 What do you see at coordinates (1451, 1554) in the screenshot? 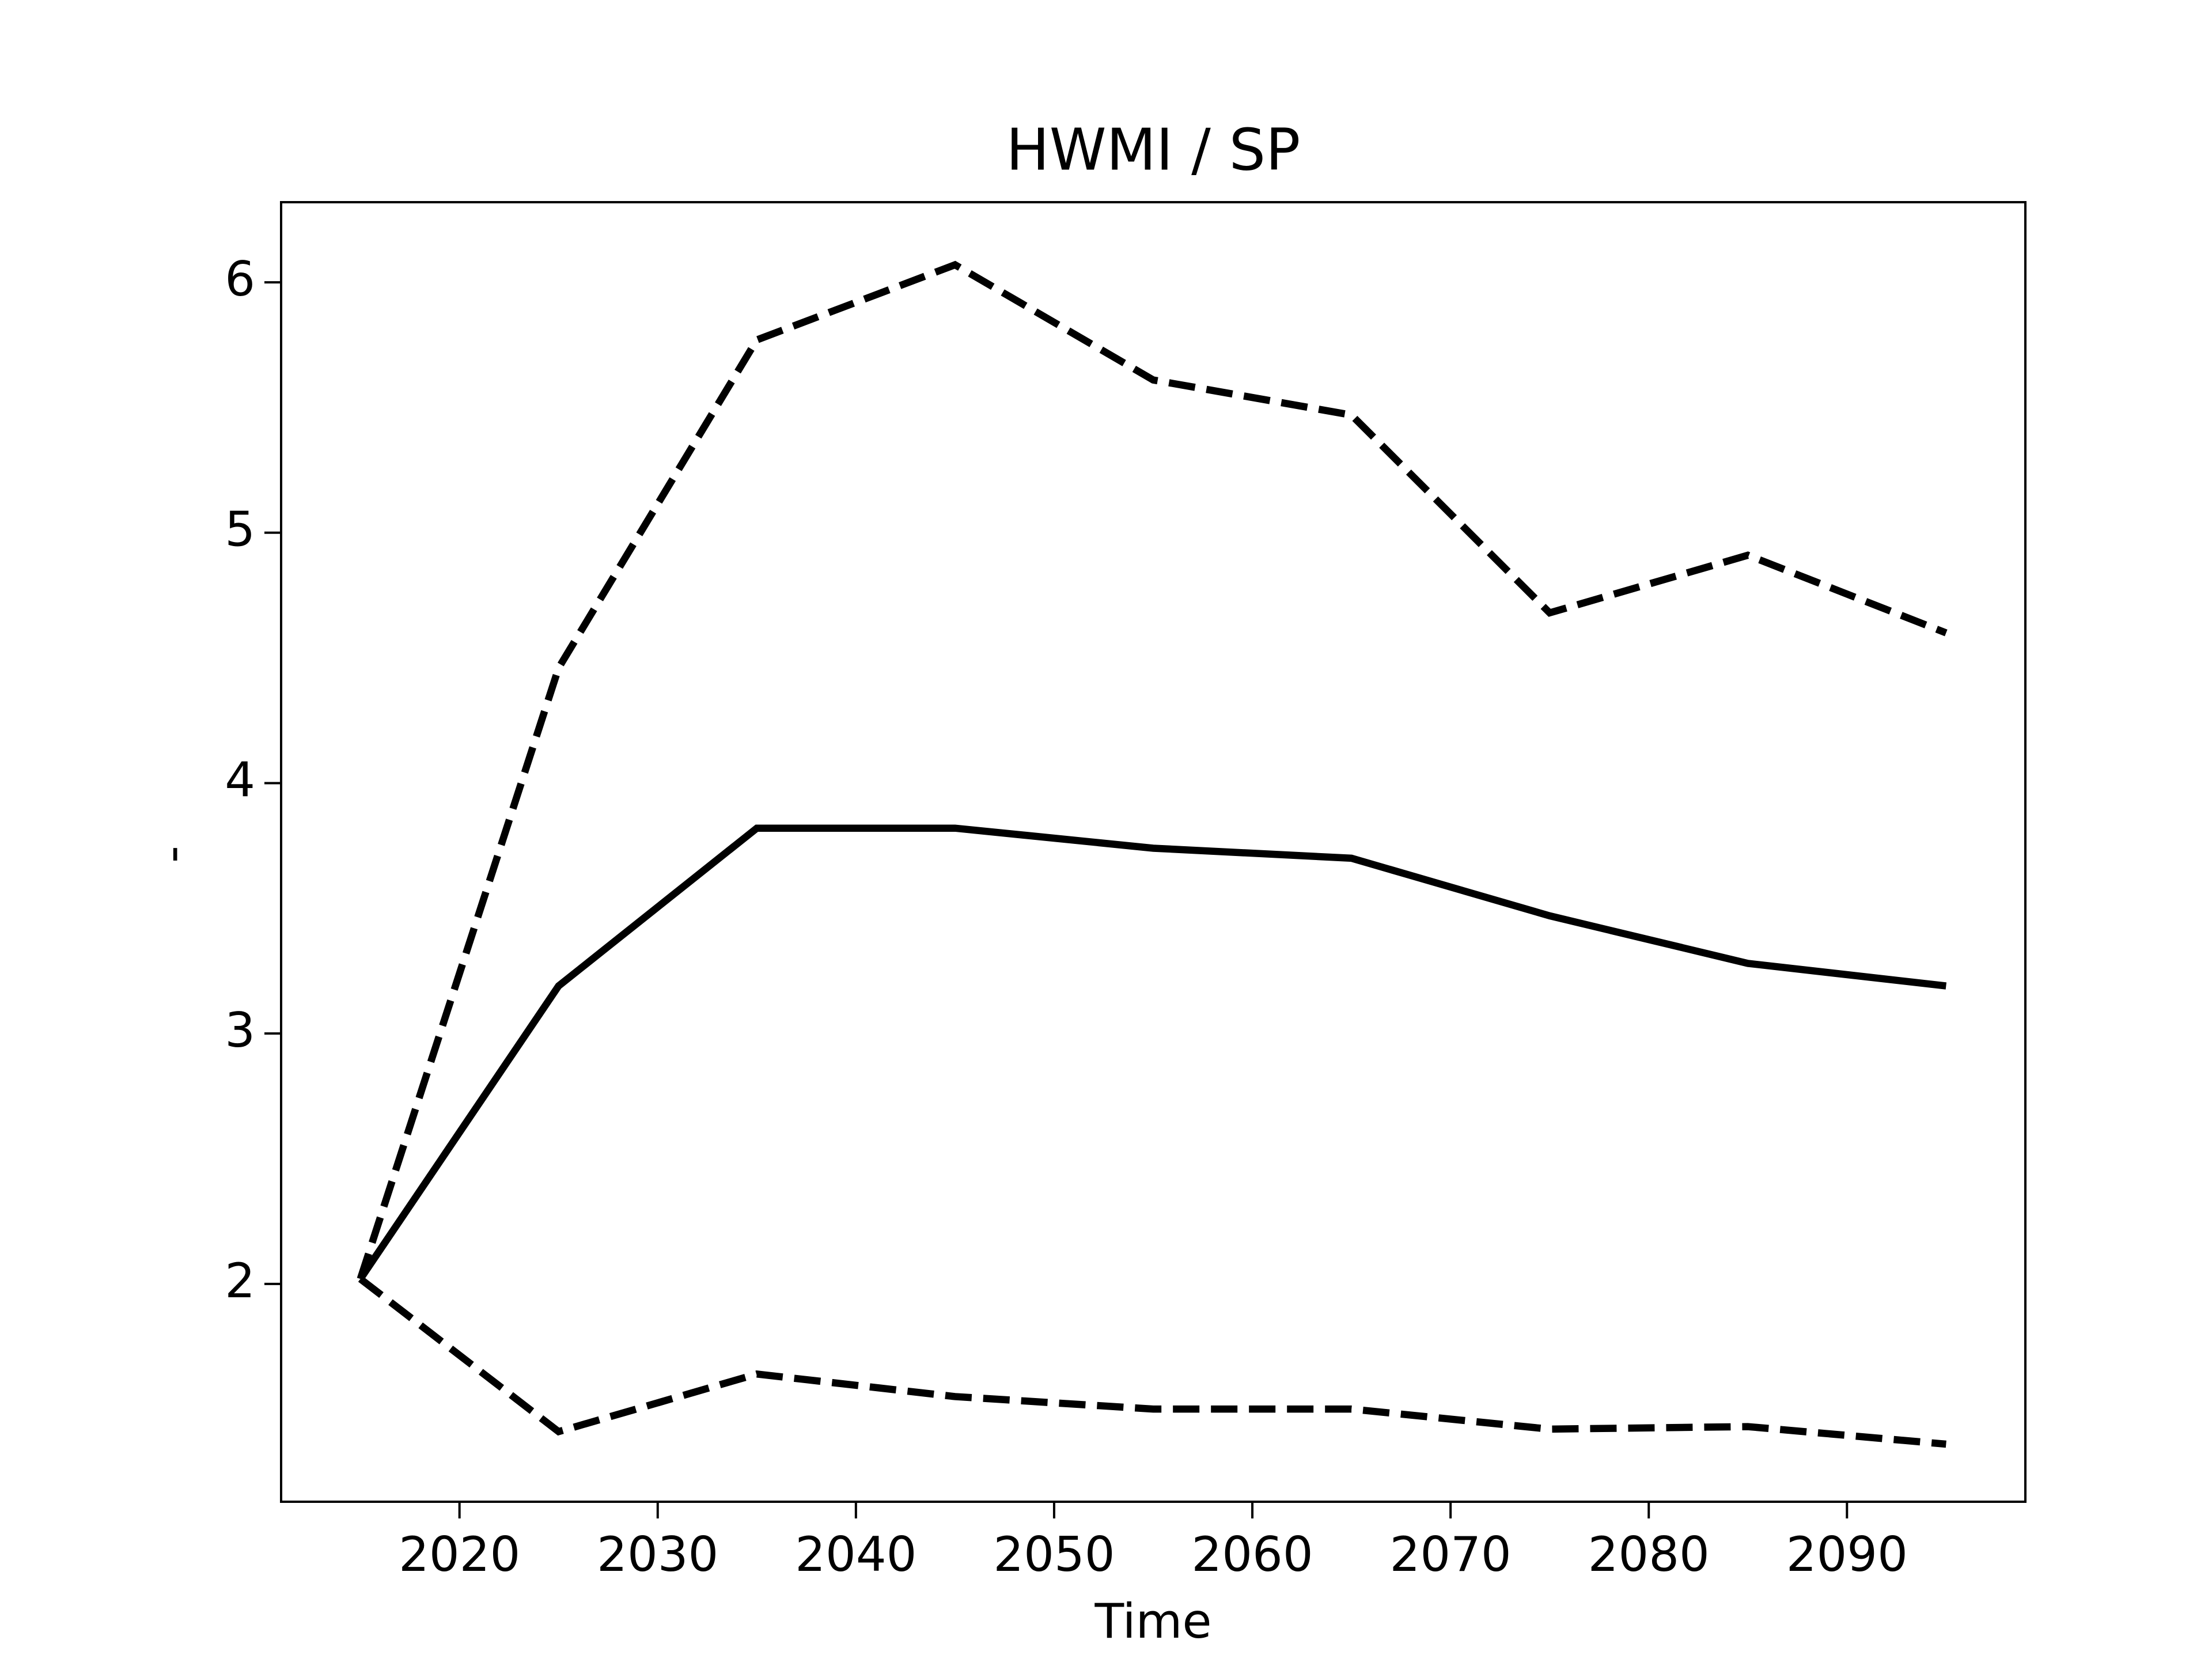
I see `x-tick-label: 2070` at bounding box center [1451, 1554].